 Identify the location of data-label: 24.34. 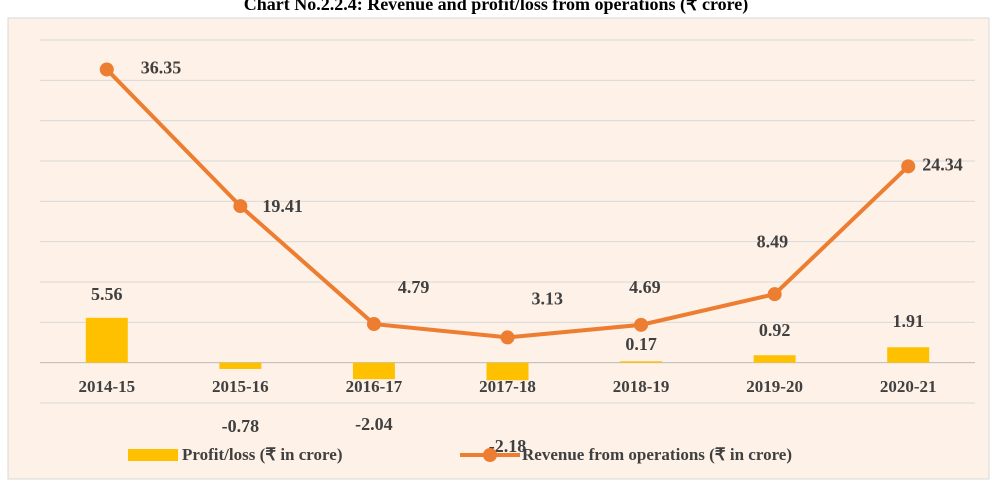
(942, 164).